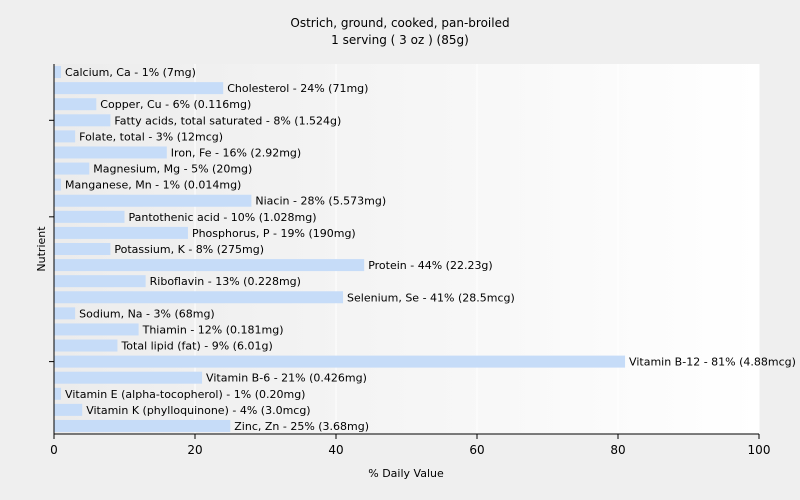 This screenshot has height=500, width=800. I want to click on bar-label: Magnesium, Mg - 5% (20mg), so click(172, 169).